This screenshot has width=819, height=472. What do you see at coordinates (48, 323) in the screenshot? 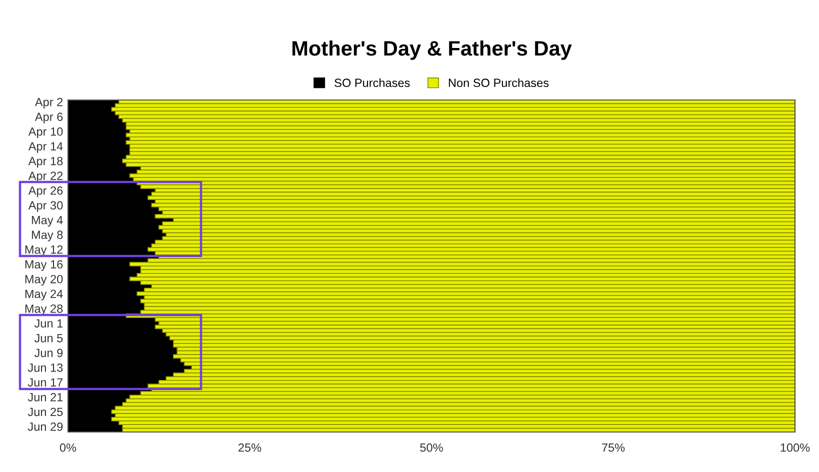
I see `y-tick-label: Jun 1` at bounding box center [48, 323].